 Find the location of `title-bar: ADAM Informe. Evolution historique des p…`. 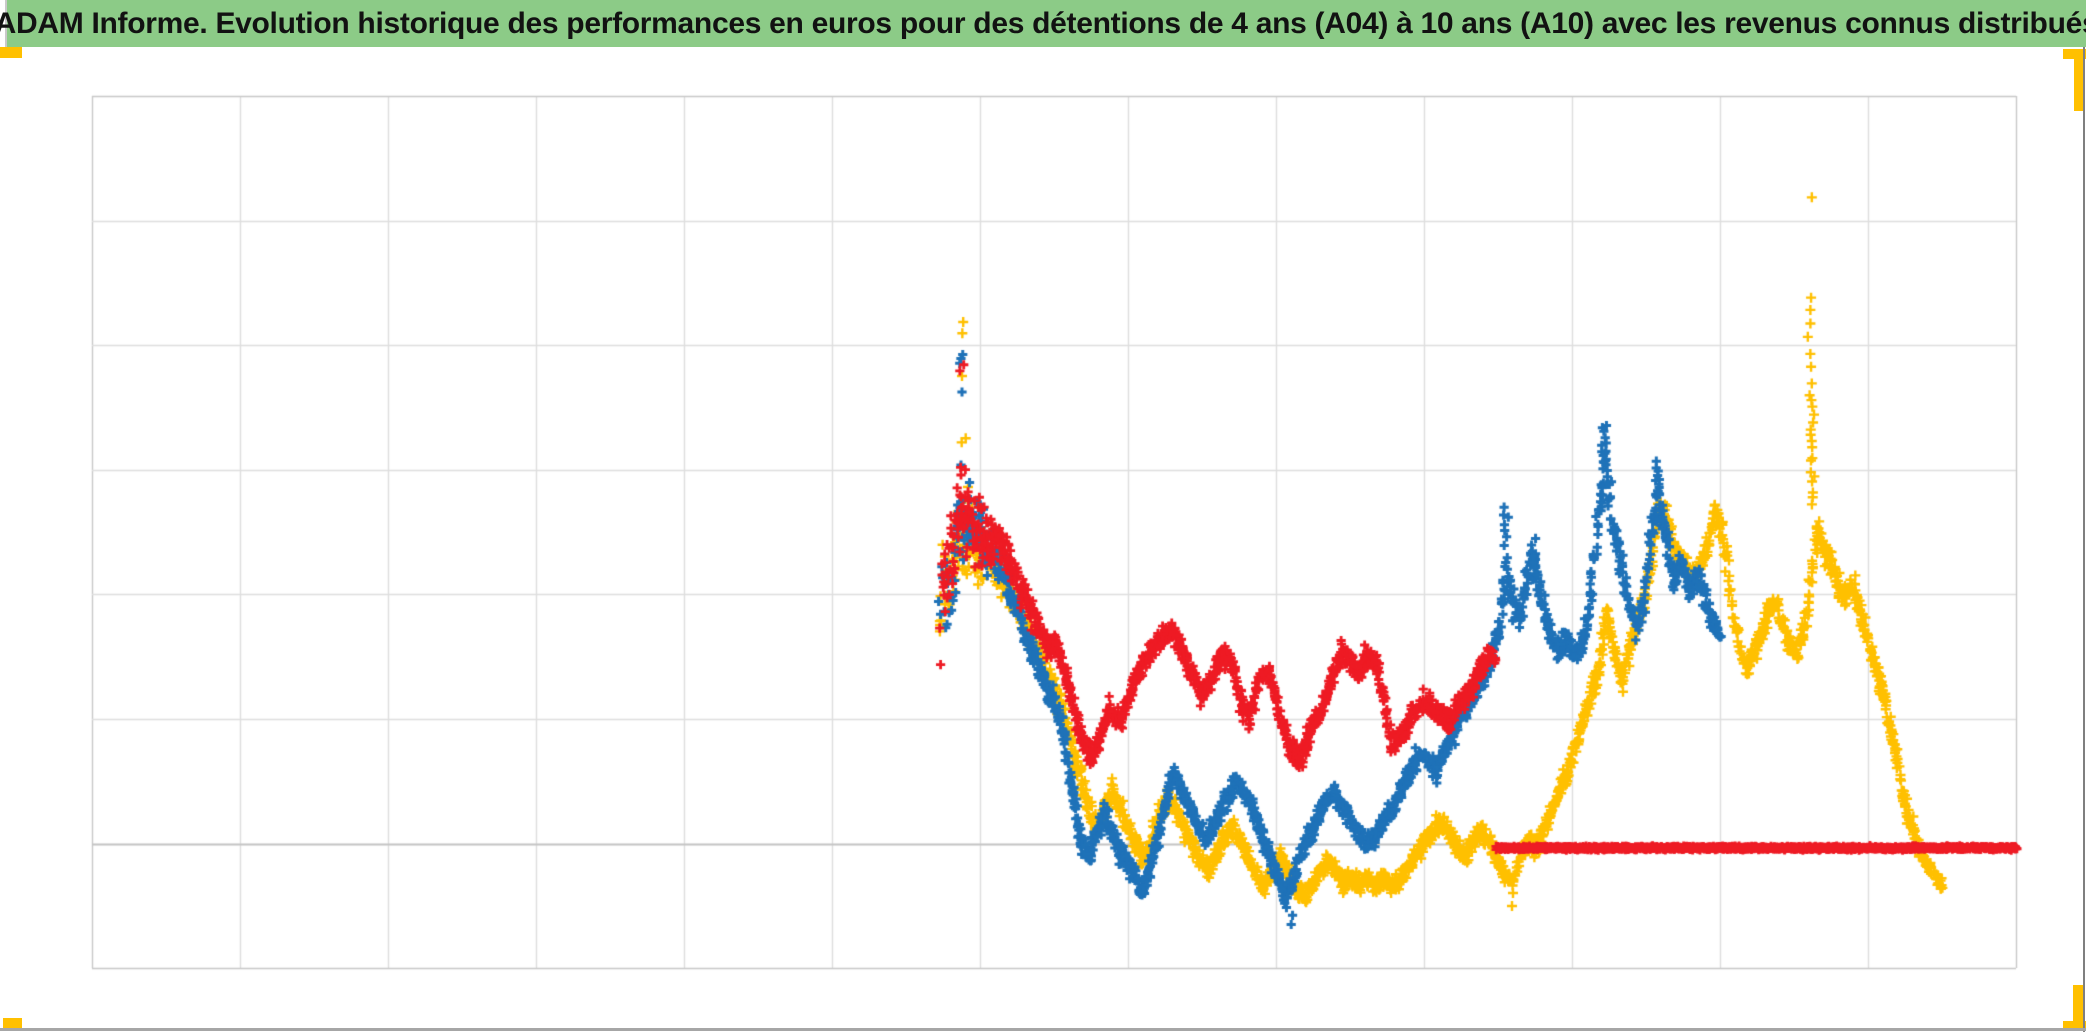

title-bar: ADAM Informe. Evolution historique des p… is located at coordinates (1043, 23).